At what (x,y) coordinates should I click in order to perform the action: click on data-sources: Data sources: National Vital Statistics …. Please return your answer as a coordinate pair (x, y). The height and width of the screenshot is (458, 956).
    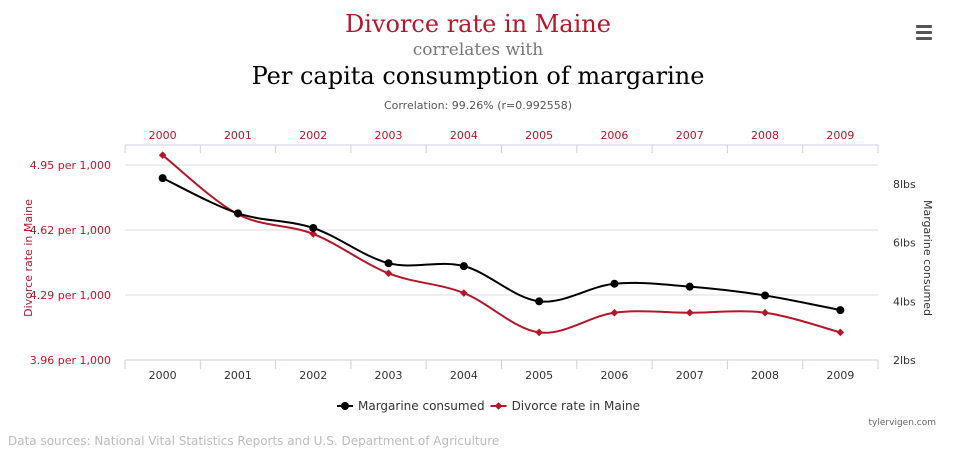
    Looking at the image, I should click on (254, 441).